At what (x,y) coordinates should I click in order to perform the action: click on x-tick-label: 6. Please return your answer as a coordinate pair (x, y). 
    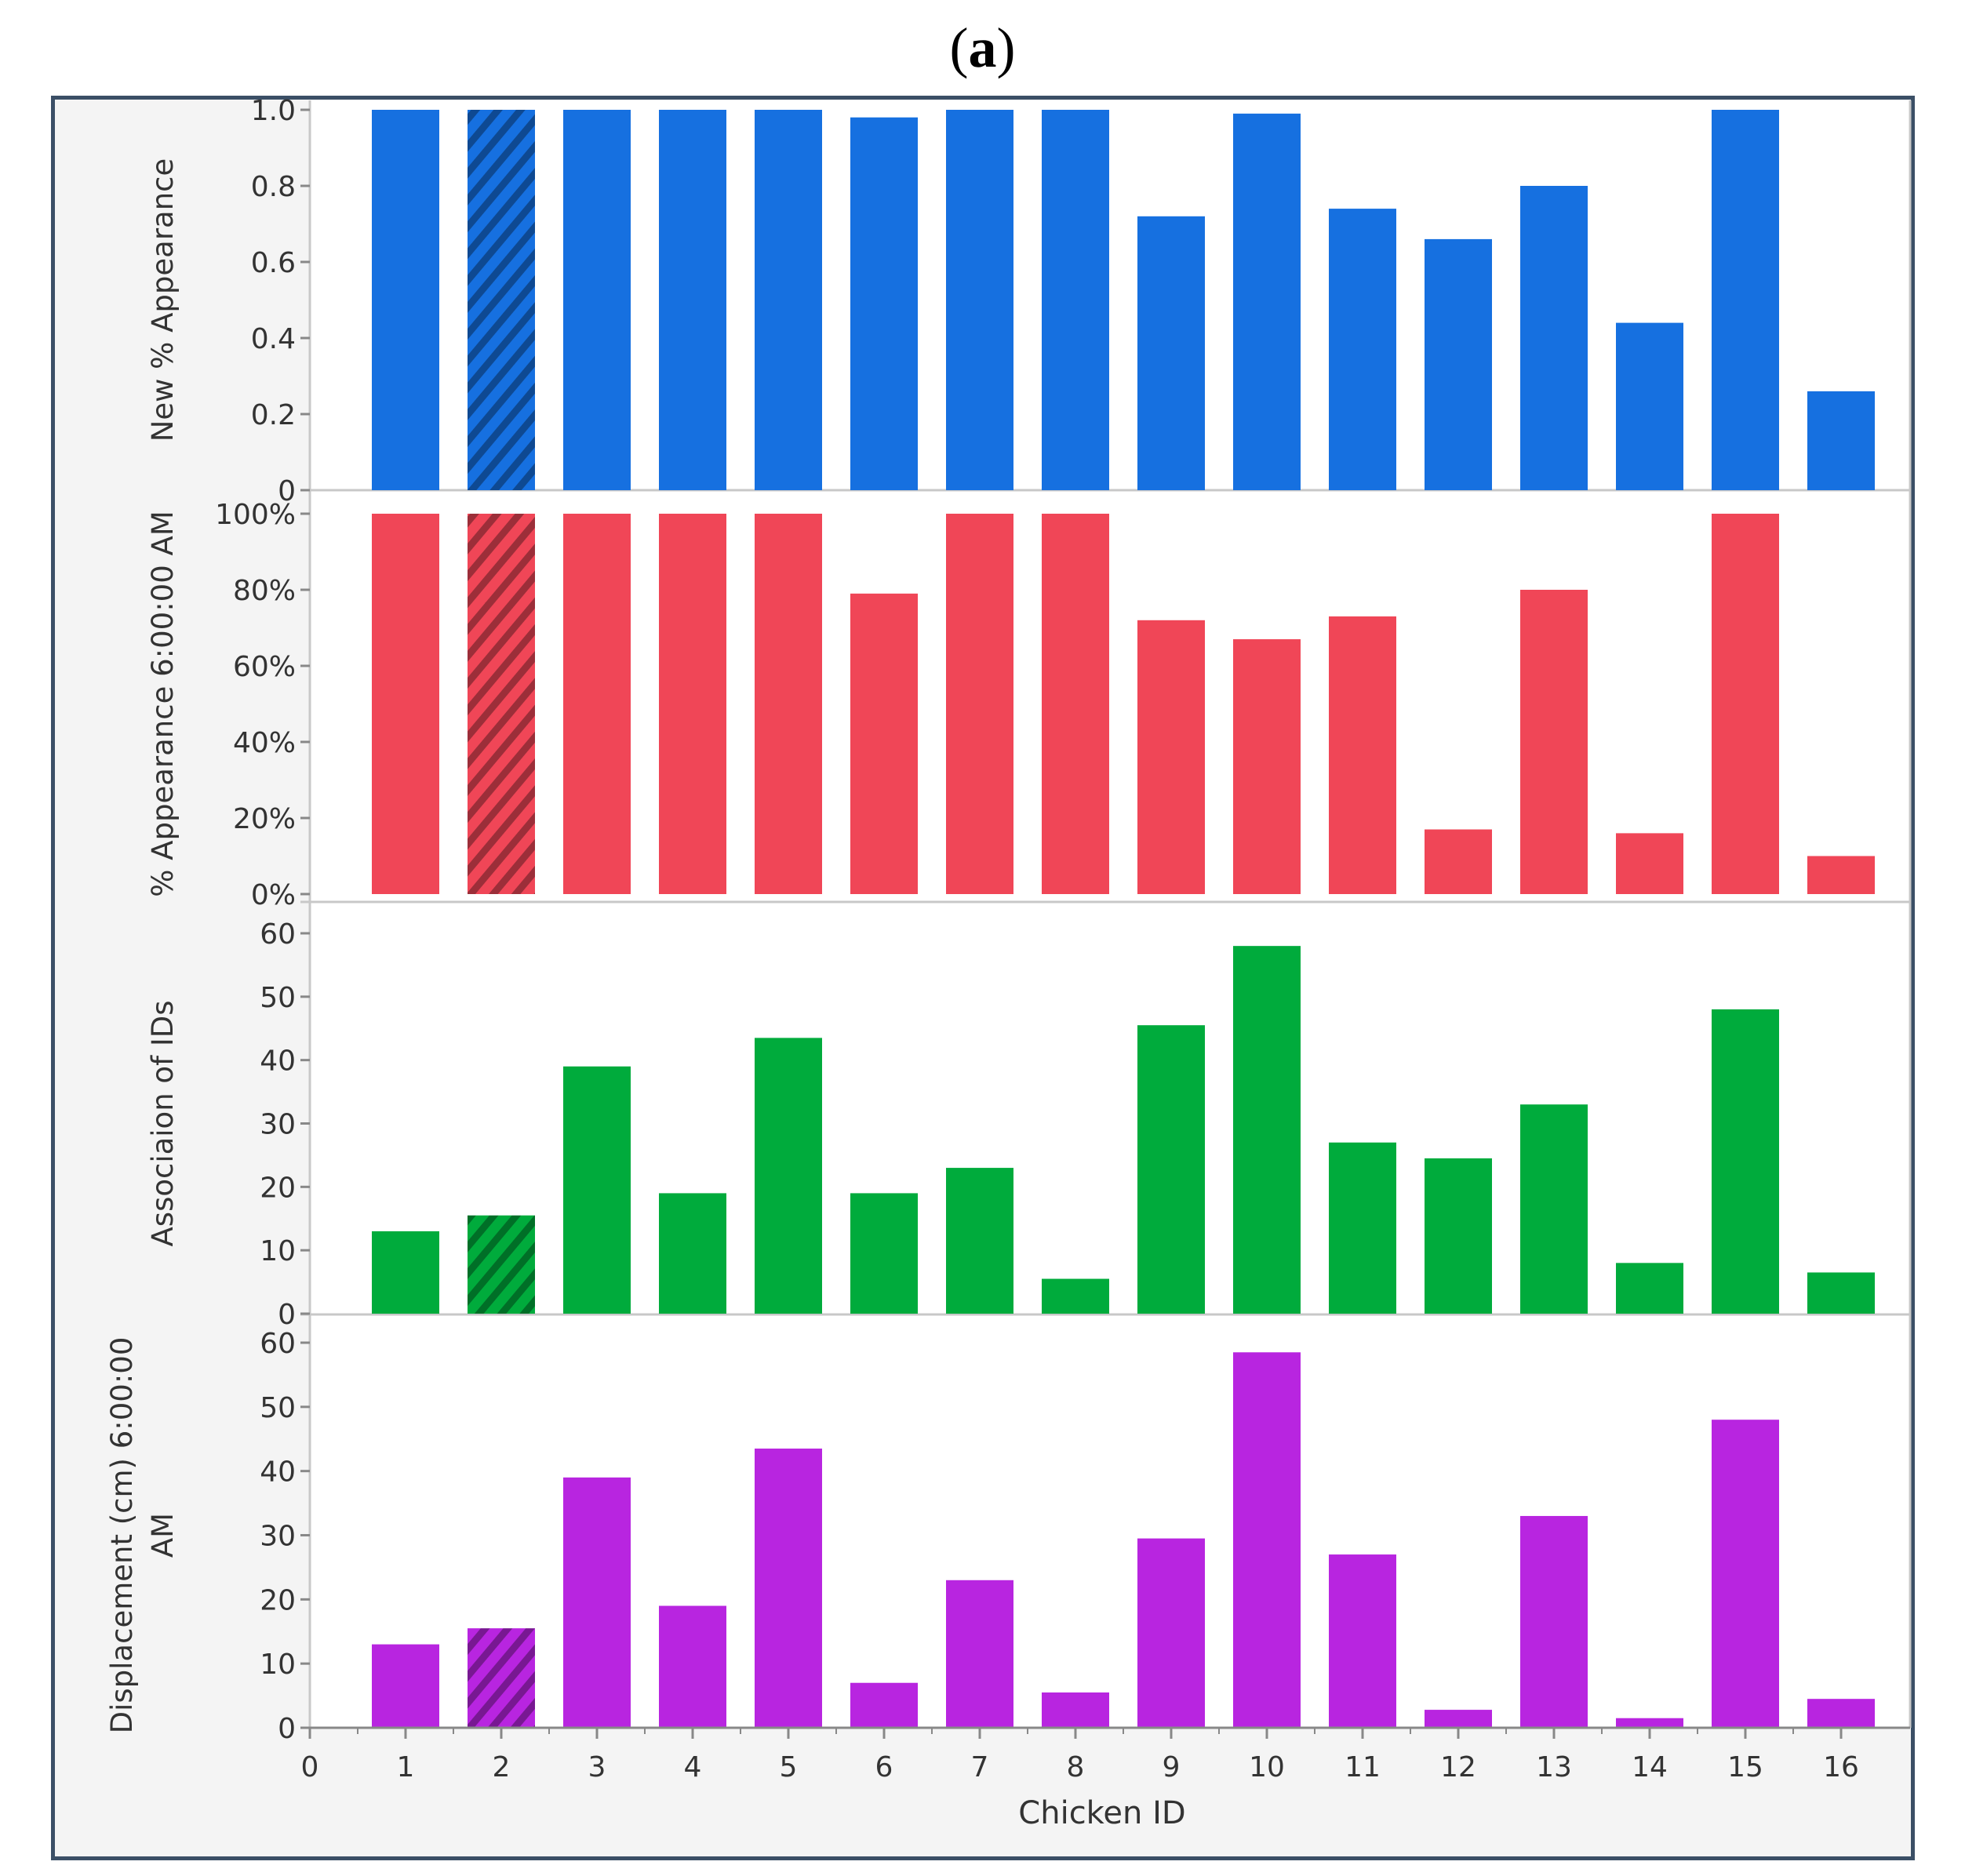
    Looking at the image, I should click on (884, 1767).